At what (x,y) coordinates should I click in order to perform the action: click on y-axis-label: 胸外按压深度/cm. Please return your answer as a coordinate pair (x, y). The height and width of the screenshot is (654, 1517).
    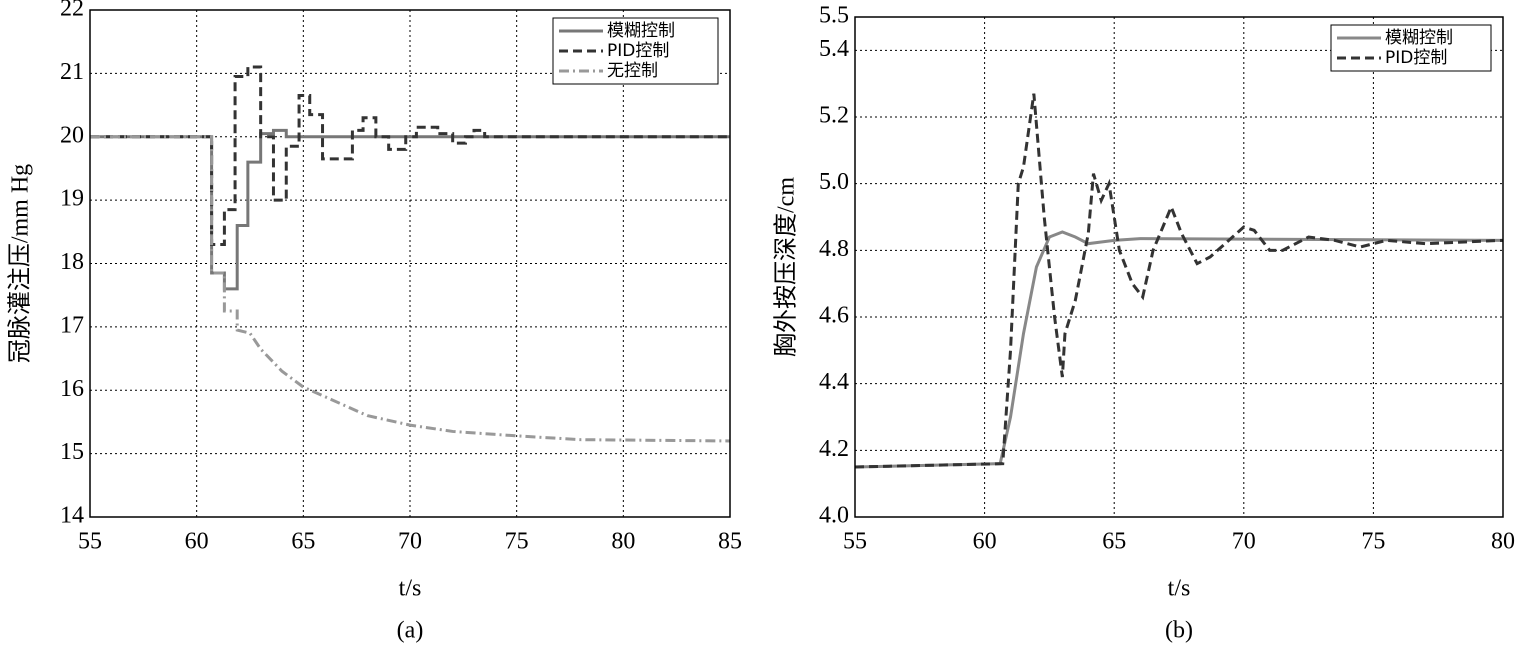
    Looking at the image, I should click on (786, 267).